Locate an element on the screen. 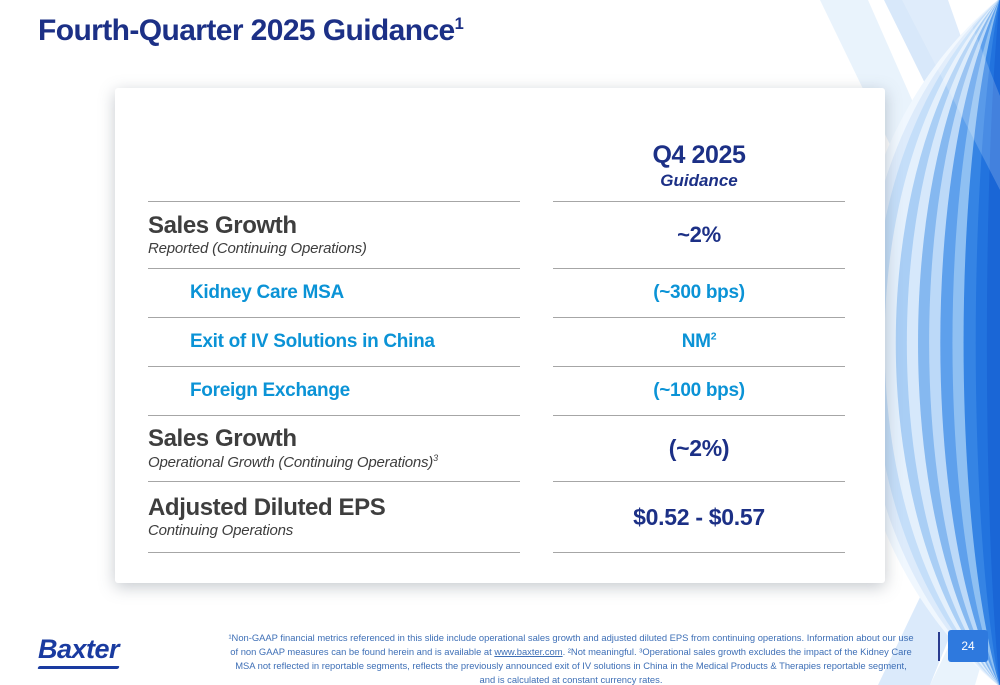 Image resolution: width=1000 pixels, height=685 pixels. row-sublabel-superscript: 3 is located at coordinates (435, 458).